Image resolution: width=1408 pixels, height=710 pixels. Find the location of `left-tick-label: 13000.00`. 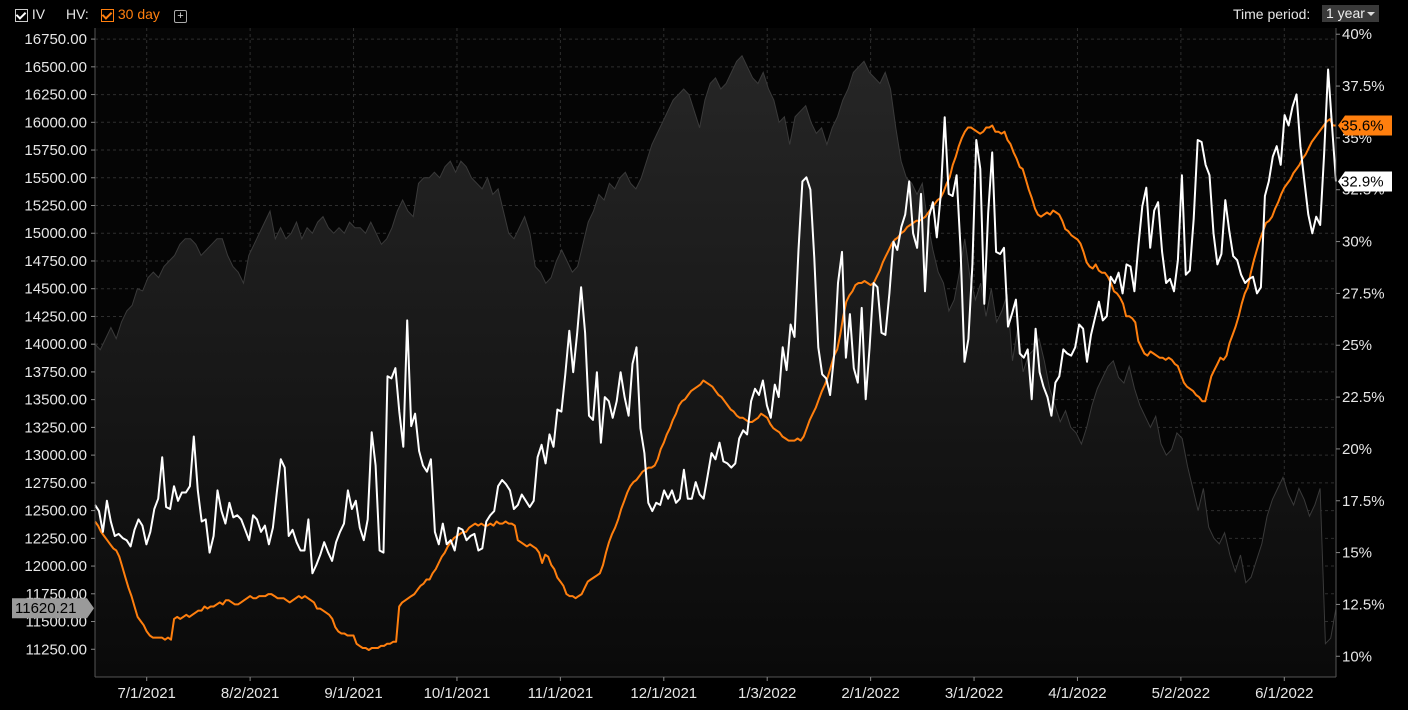

left-tick-label: 13000.00 is located at coordinates (55, 455).